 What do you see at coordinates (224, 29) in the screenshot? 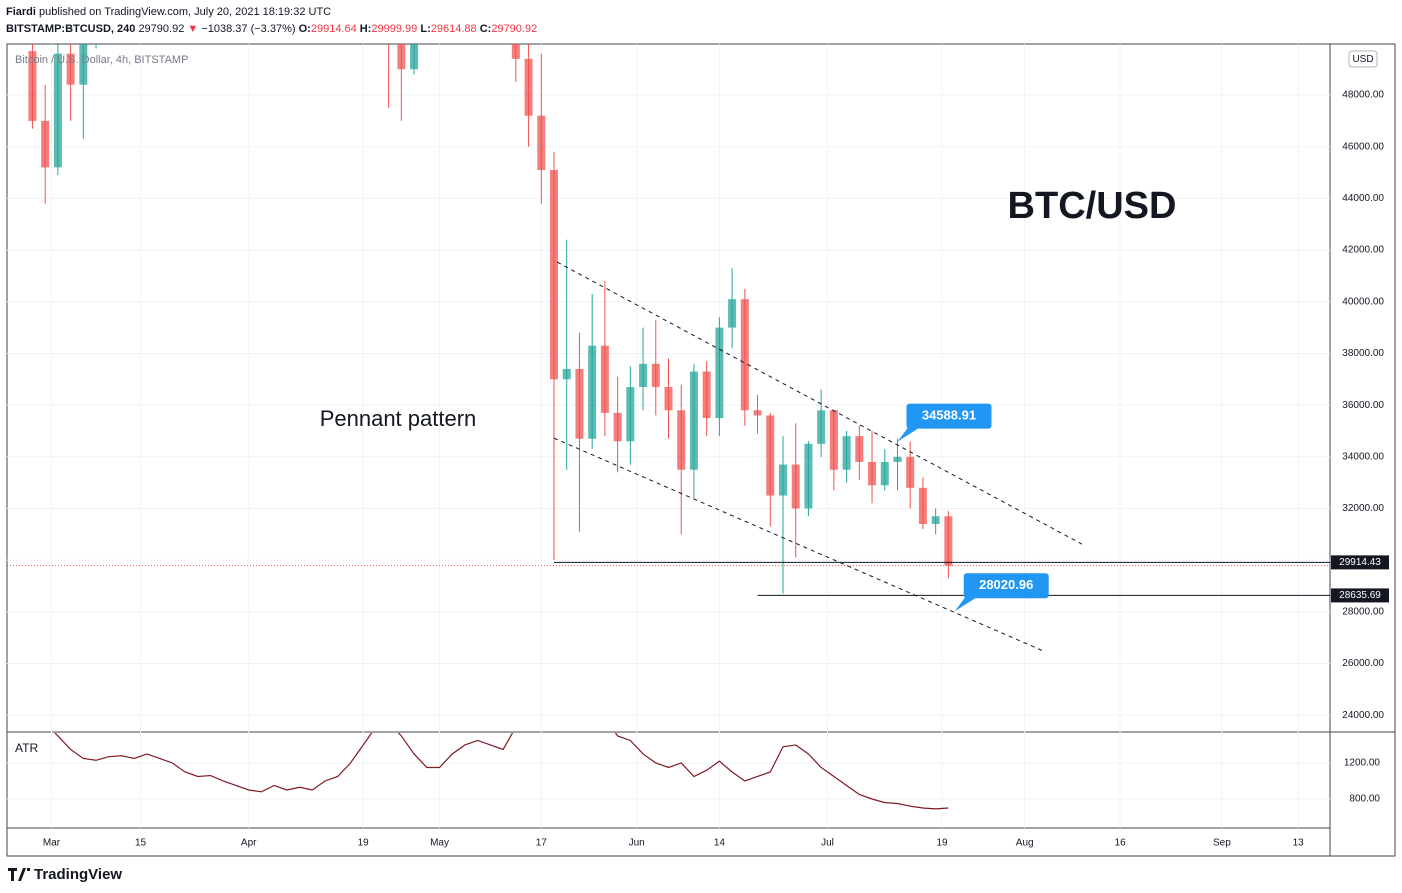
I see `change: −1038.37` at bounding box center [224, 29].